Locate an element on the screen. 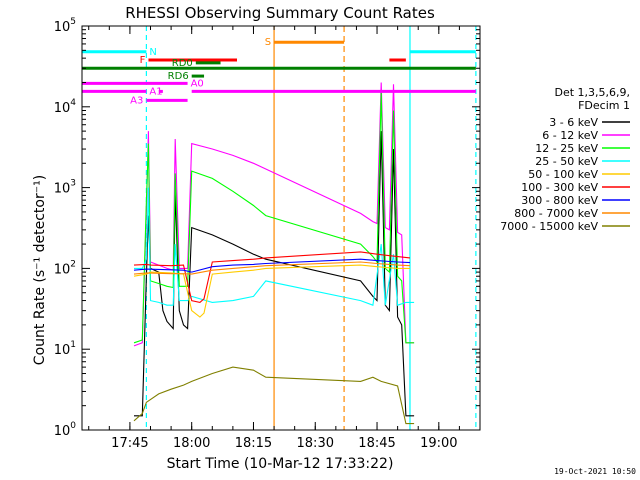 Image resolution: width=640 pixels, height=480 pixels. flag-label-2: S is located at coordinates (268, 42).